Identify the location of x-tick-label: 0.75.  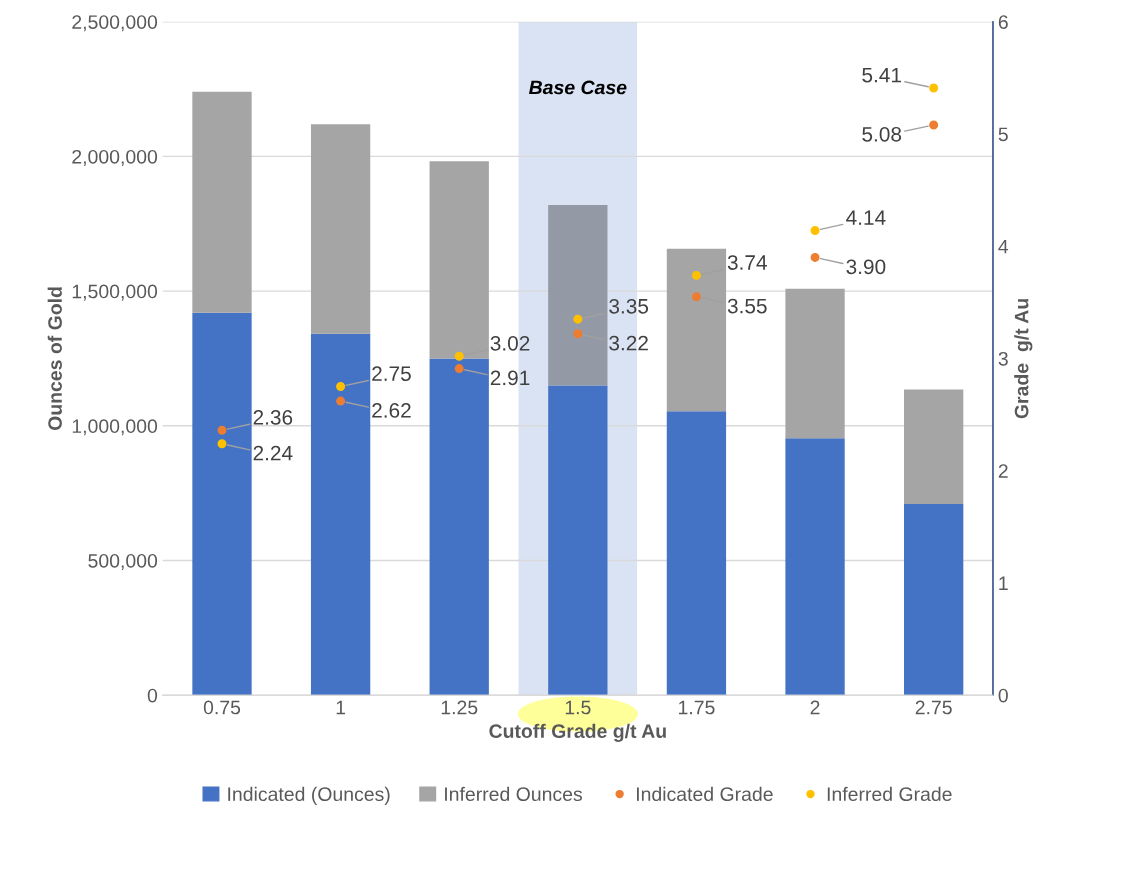
(222, 707).